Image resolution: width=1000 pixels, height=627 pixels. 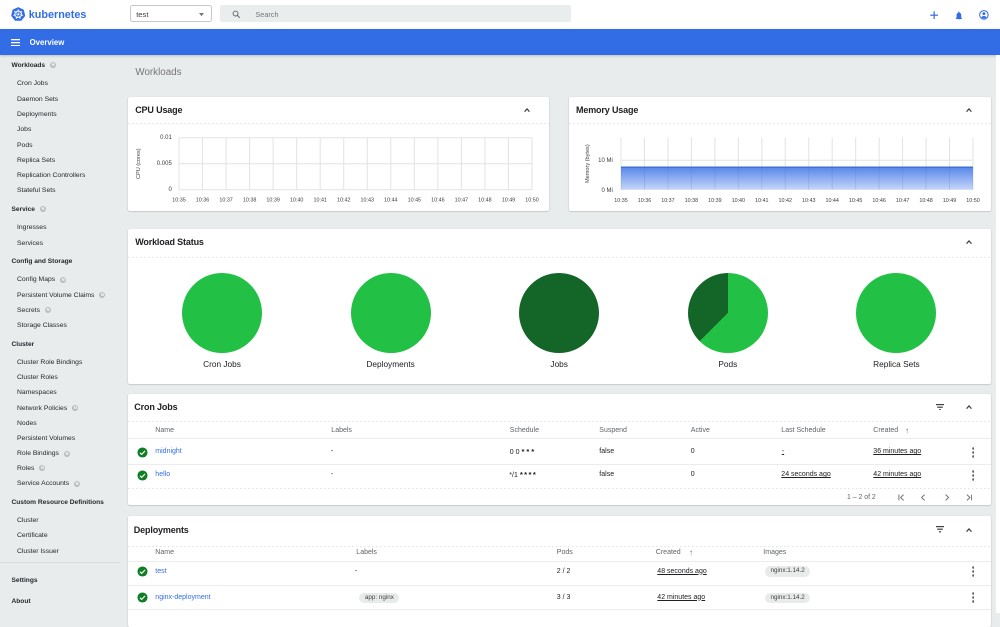 What do you see at coordinates (605, 161) in the screenshot?
I see `svg-text: 10 Mi` at bounding box center [605, 161].